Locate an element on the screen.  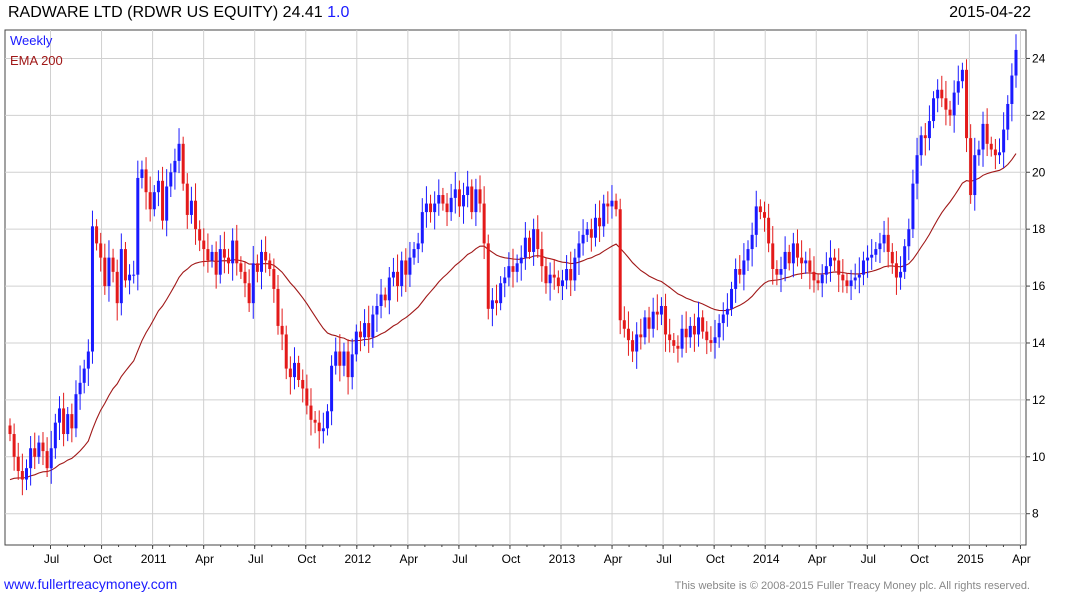
y-tick-label: 8 is located at coordinates (1035, 514).